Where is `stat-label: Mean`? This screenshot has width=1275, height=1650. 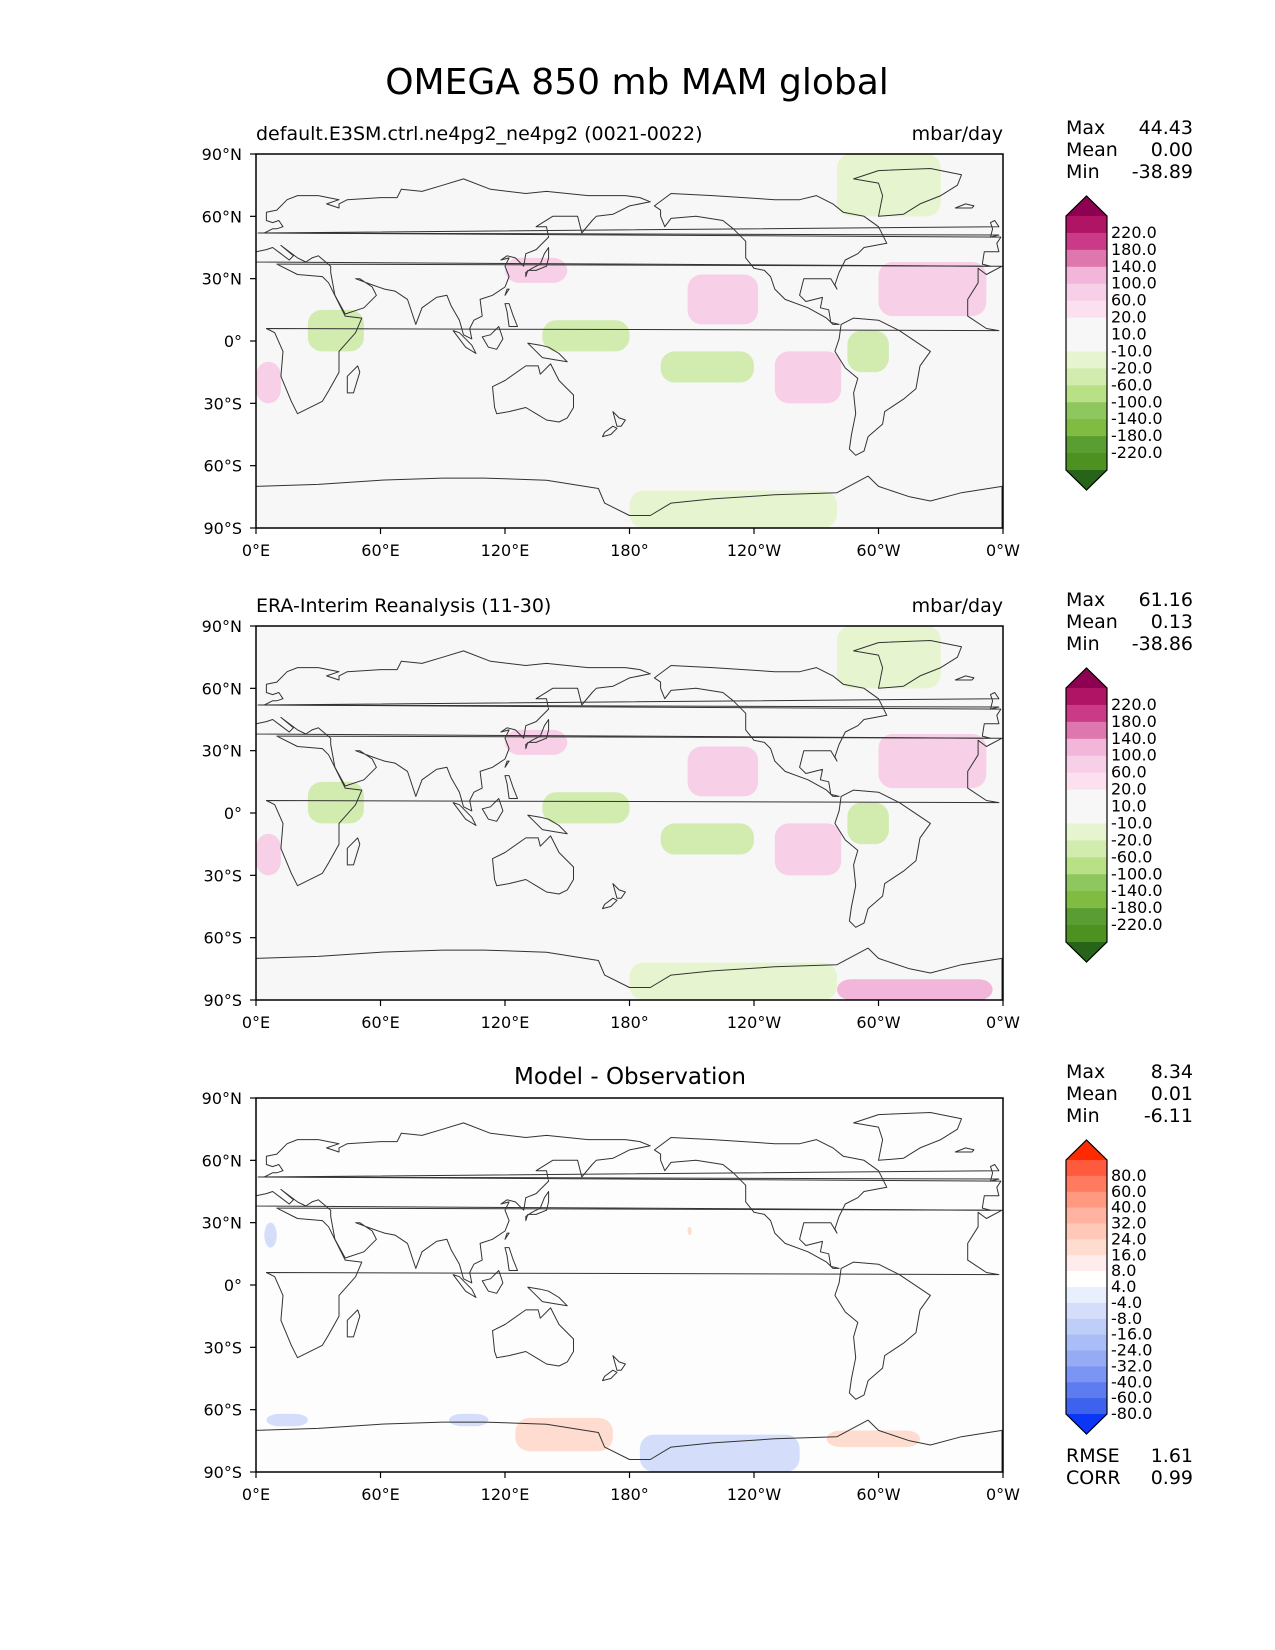 stat-label: Mean is located at coordinates (1092, 150).